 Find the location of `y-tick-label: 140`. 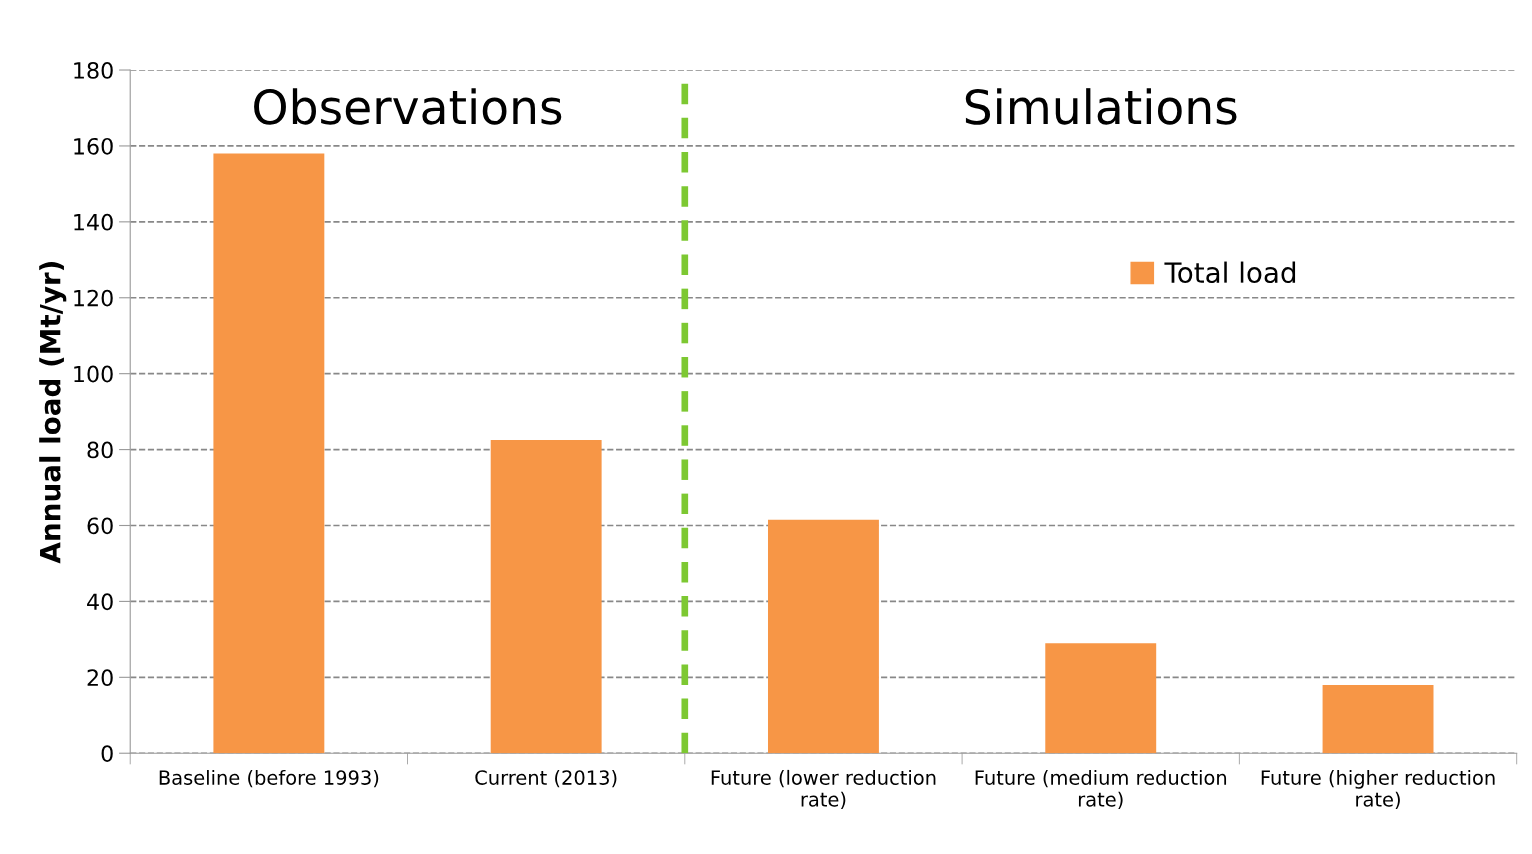

y-tick-label: 140 is located at coordinates (93, 222).